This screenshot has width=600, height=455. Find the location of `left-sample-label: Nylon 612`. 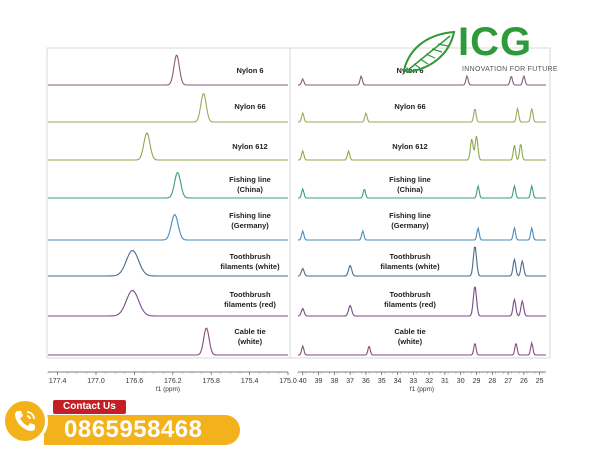

left-sample-label: Nylon 612 is located at coordinates (249, 146).